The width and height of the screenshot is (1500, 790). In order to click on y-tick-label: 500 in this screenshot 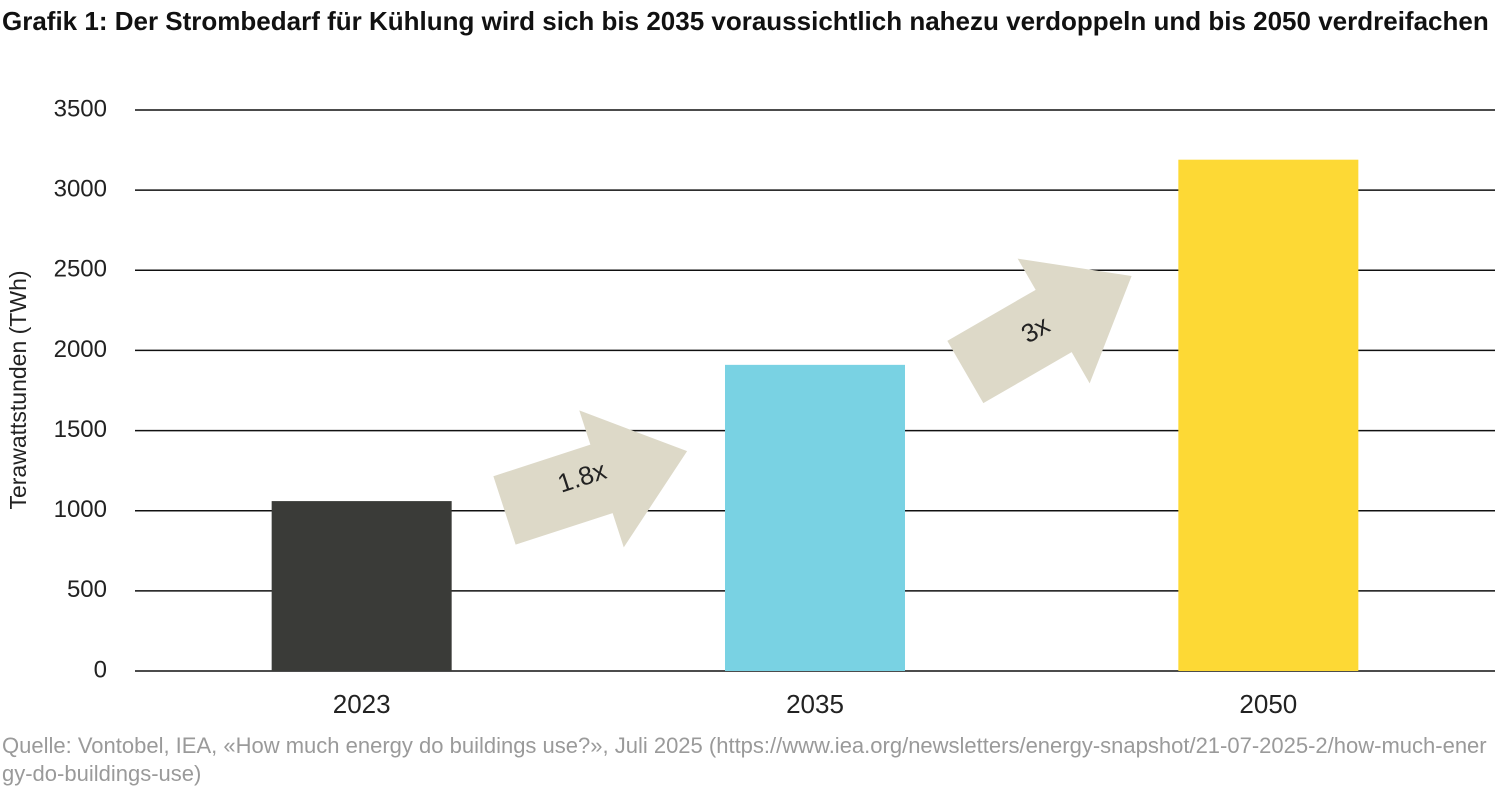, I will do `click(87, 589)`.